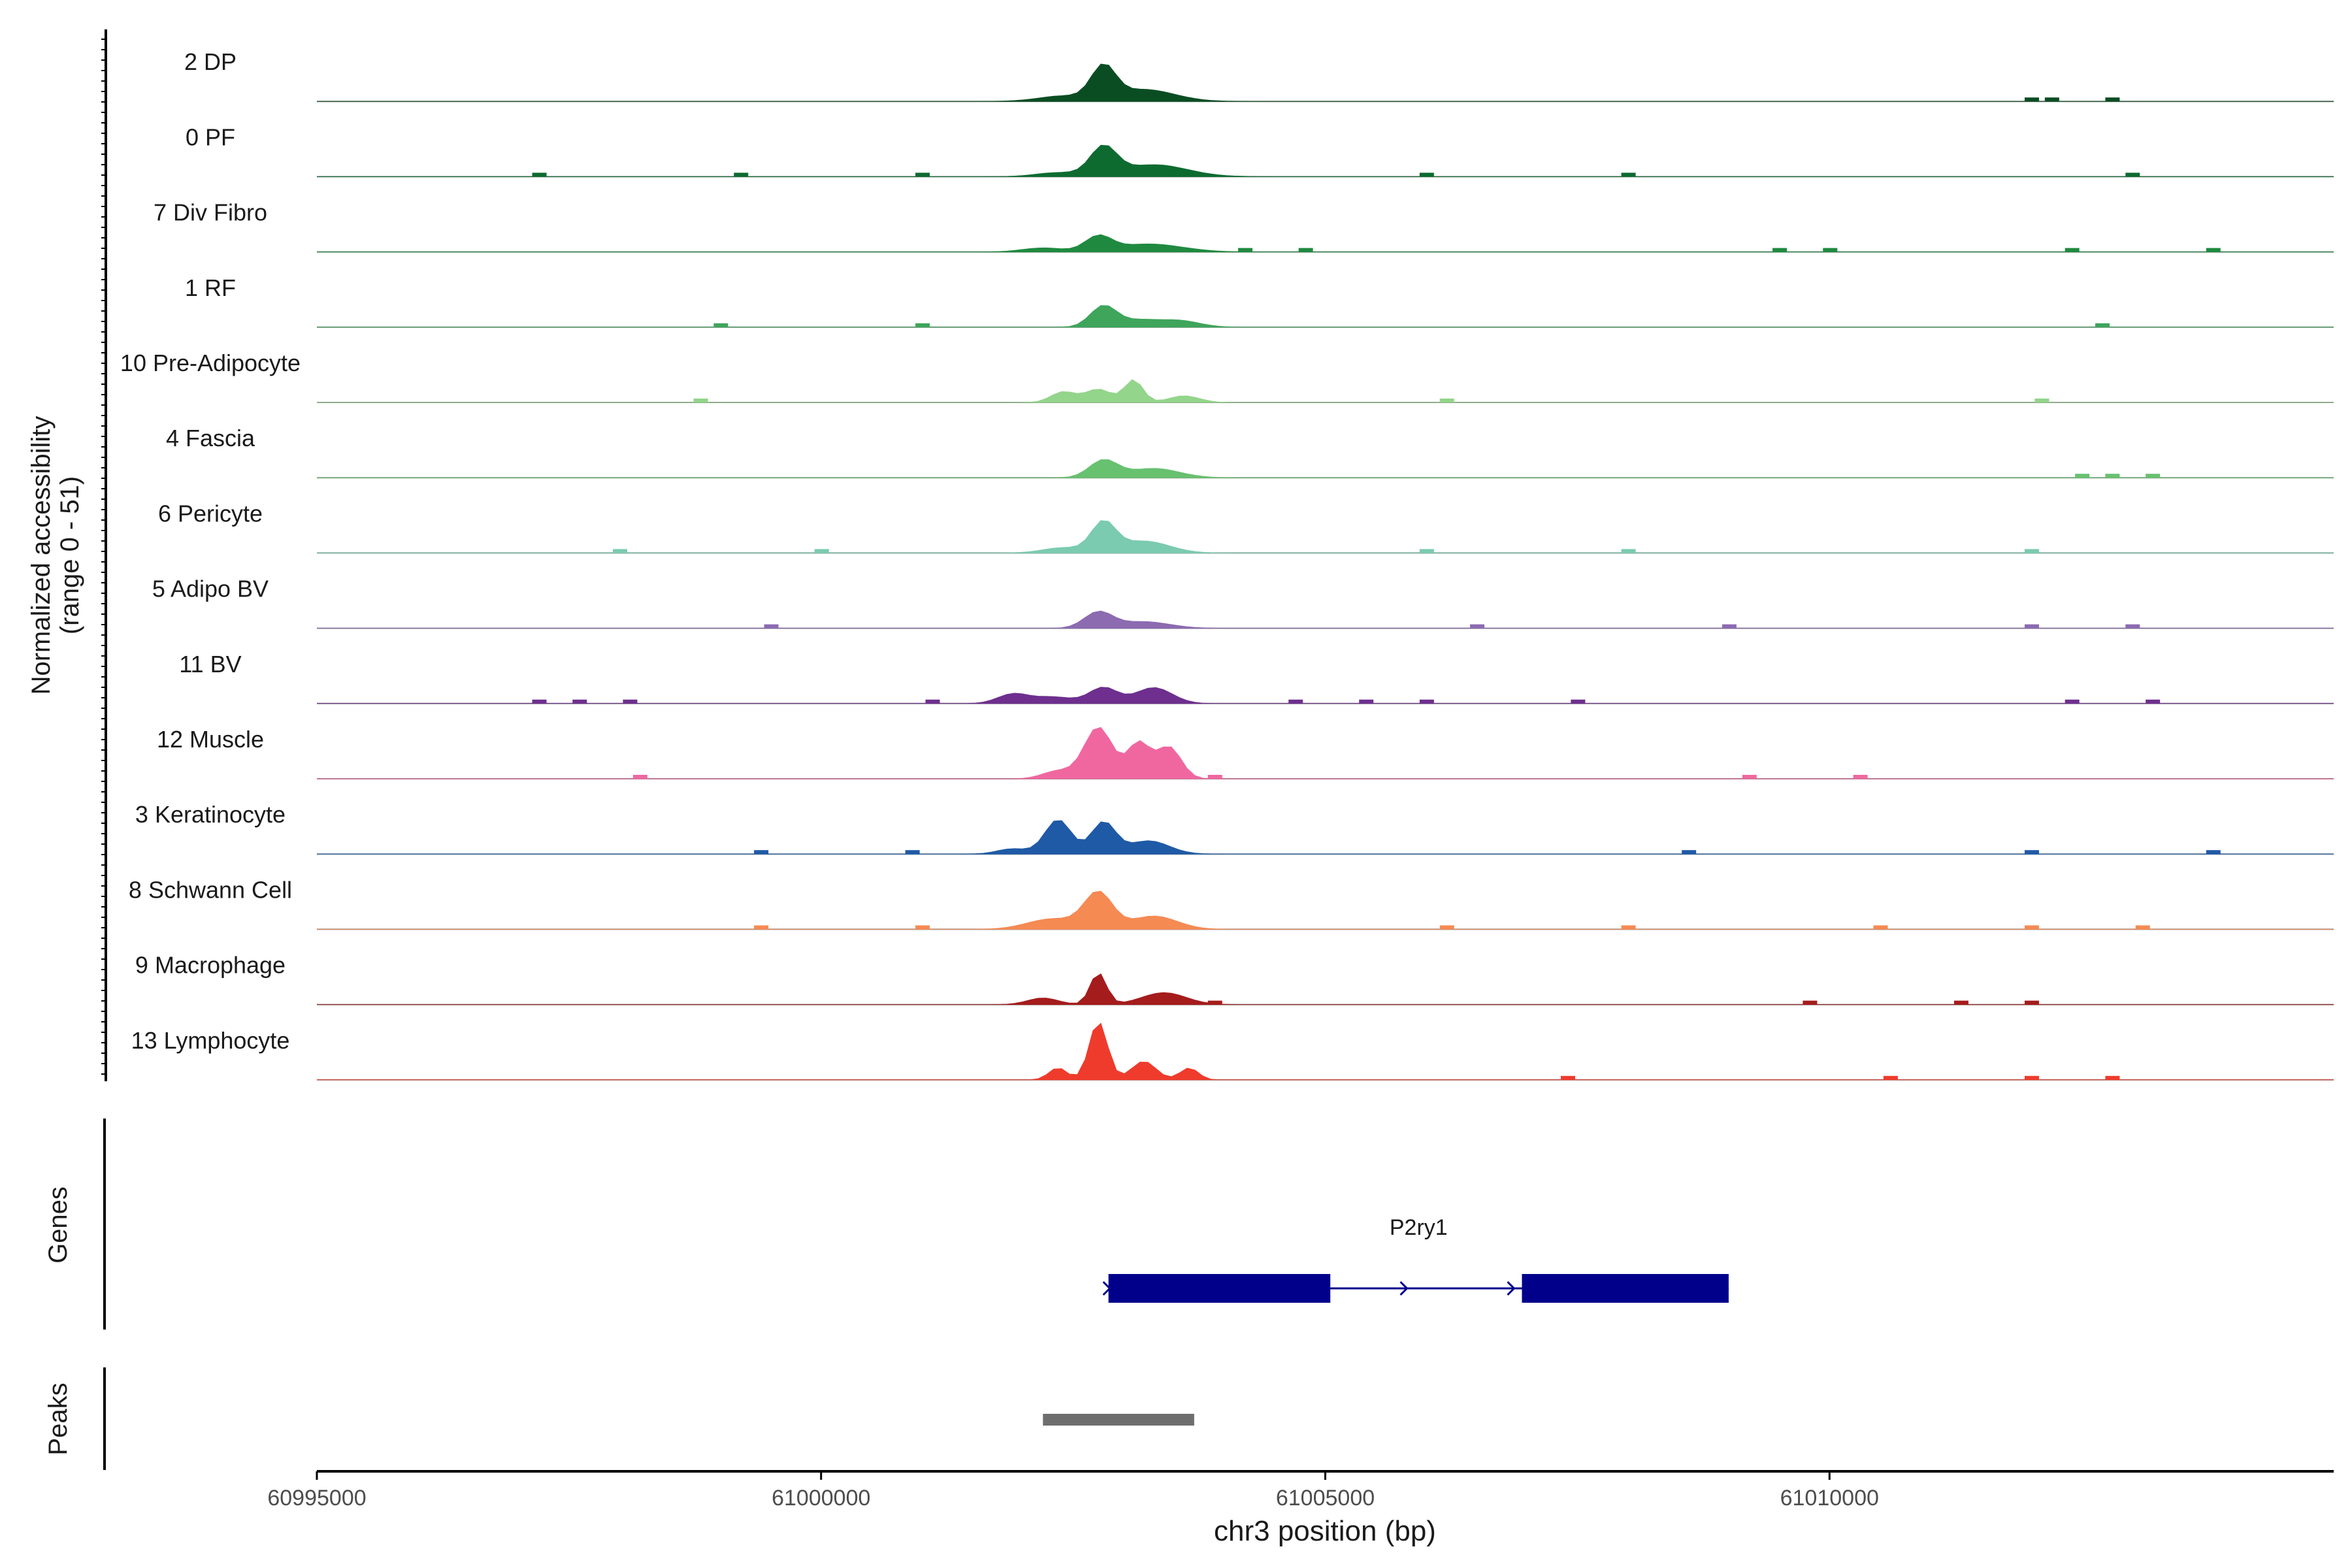 The image size is (2352, 1568). Describe the element at coordinates (210, 739) in the screenshot. I see `track-label: 12 Muscle` at that location.